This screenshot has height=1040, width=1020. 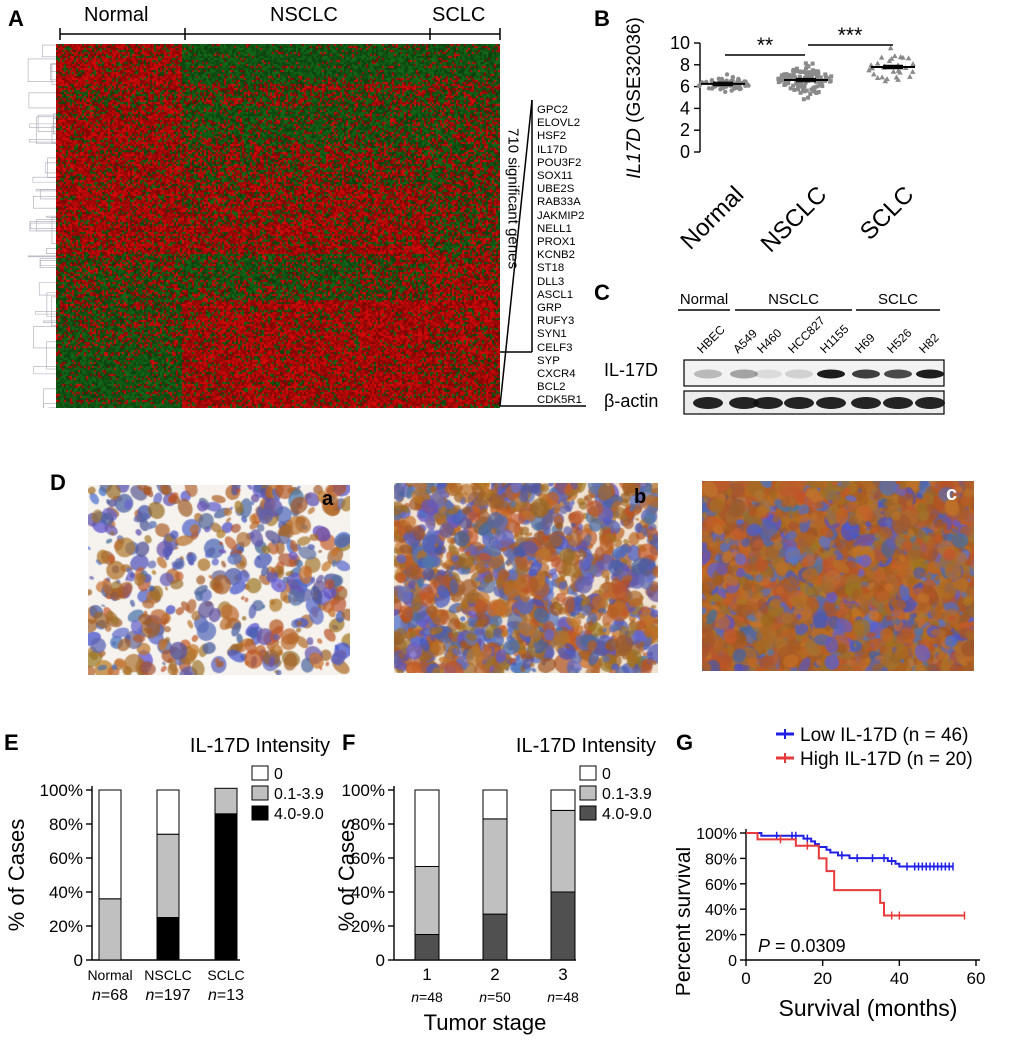 I want to click on x-category-label: 1, so click(x=426, y=974).